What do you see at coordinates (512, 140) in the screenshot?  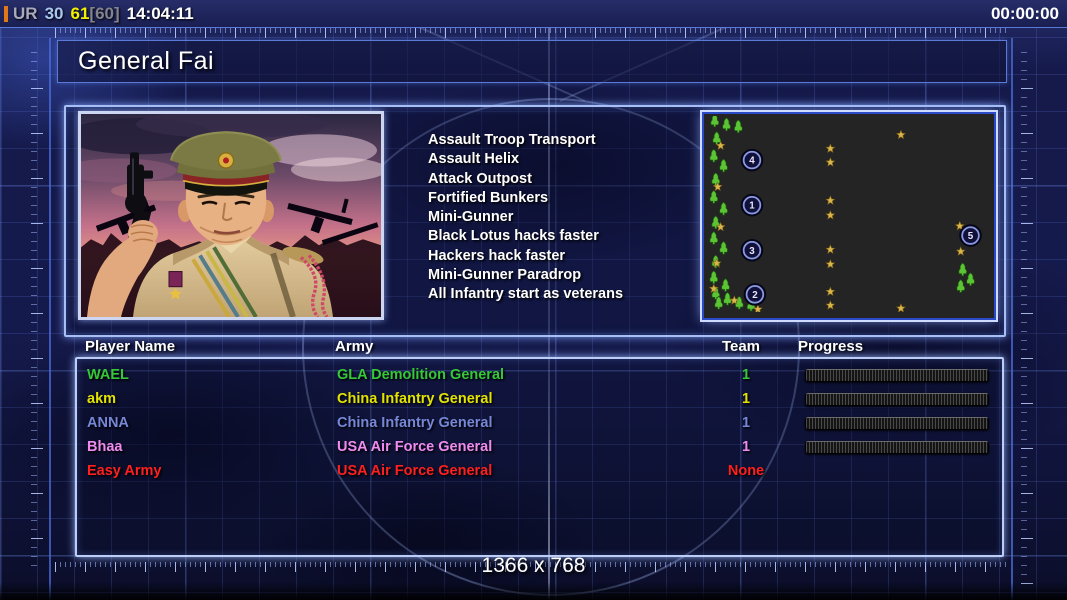 I see `ability-item: Assault Troop Transport` at bounding box center [512, 140].